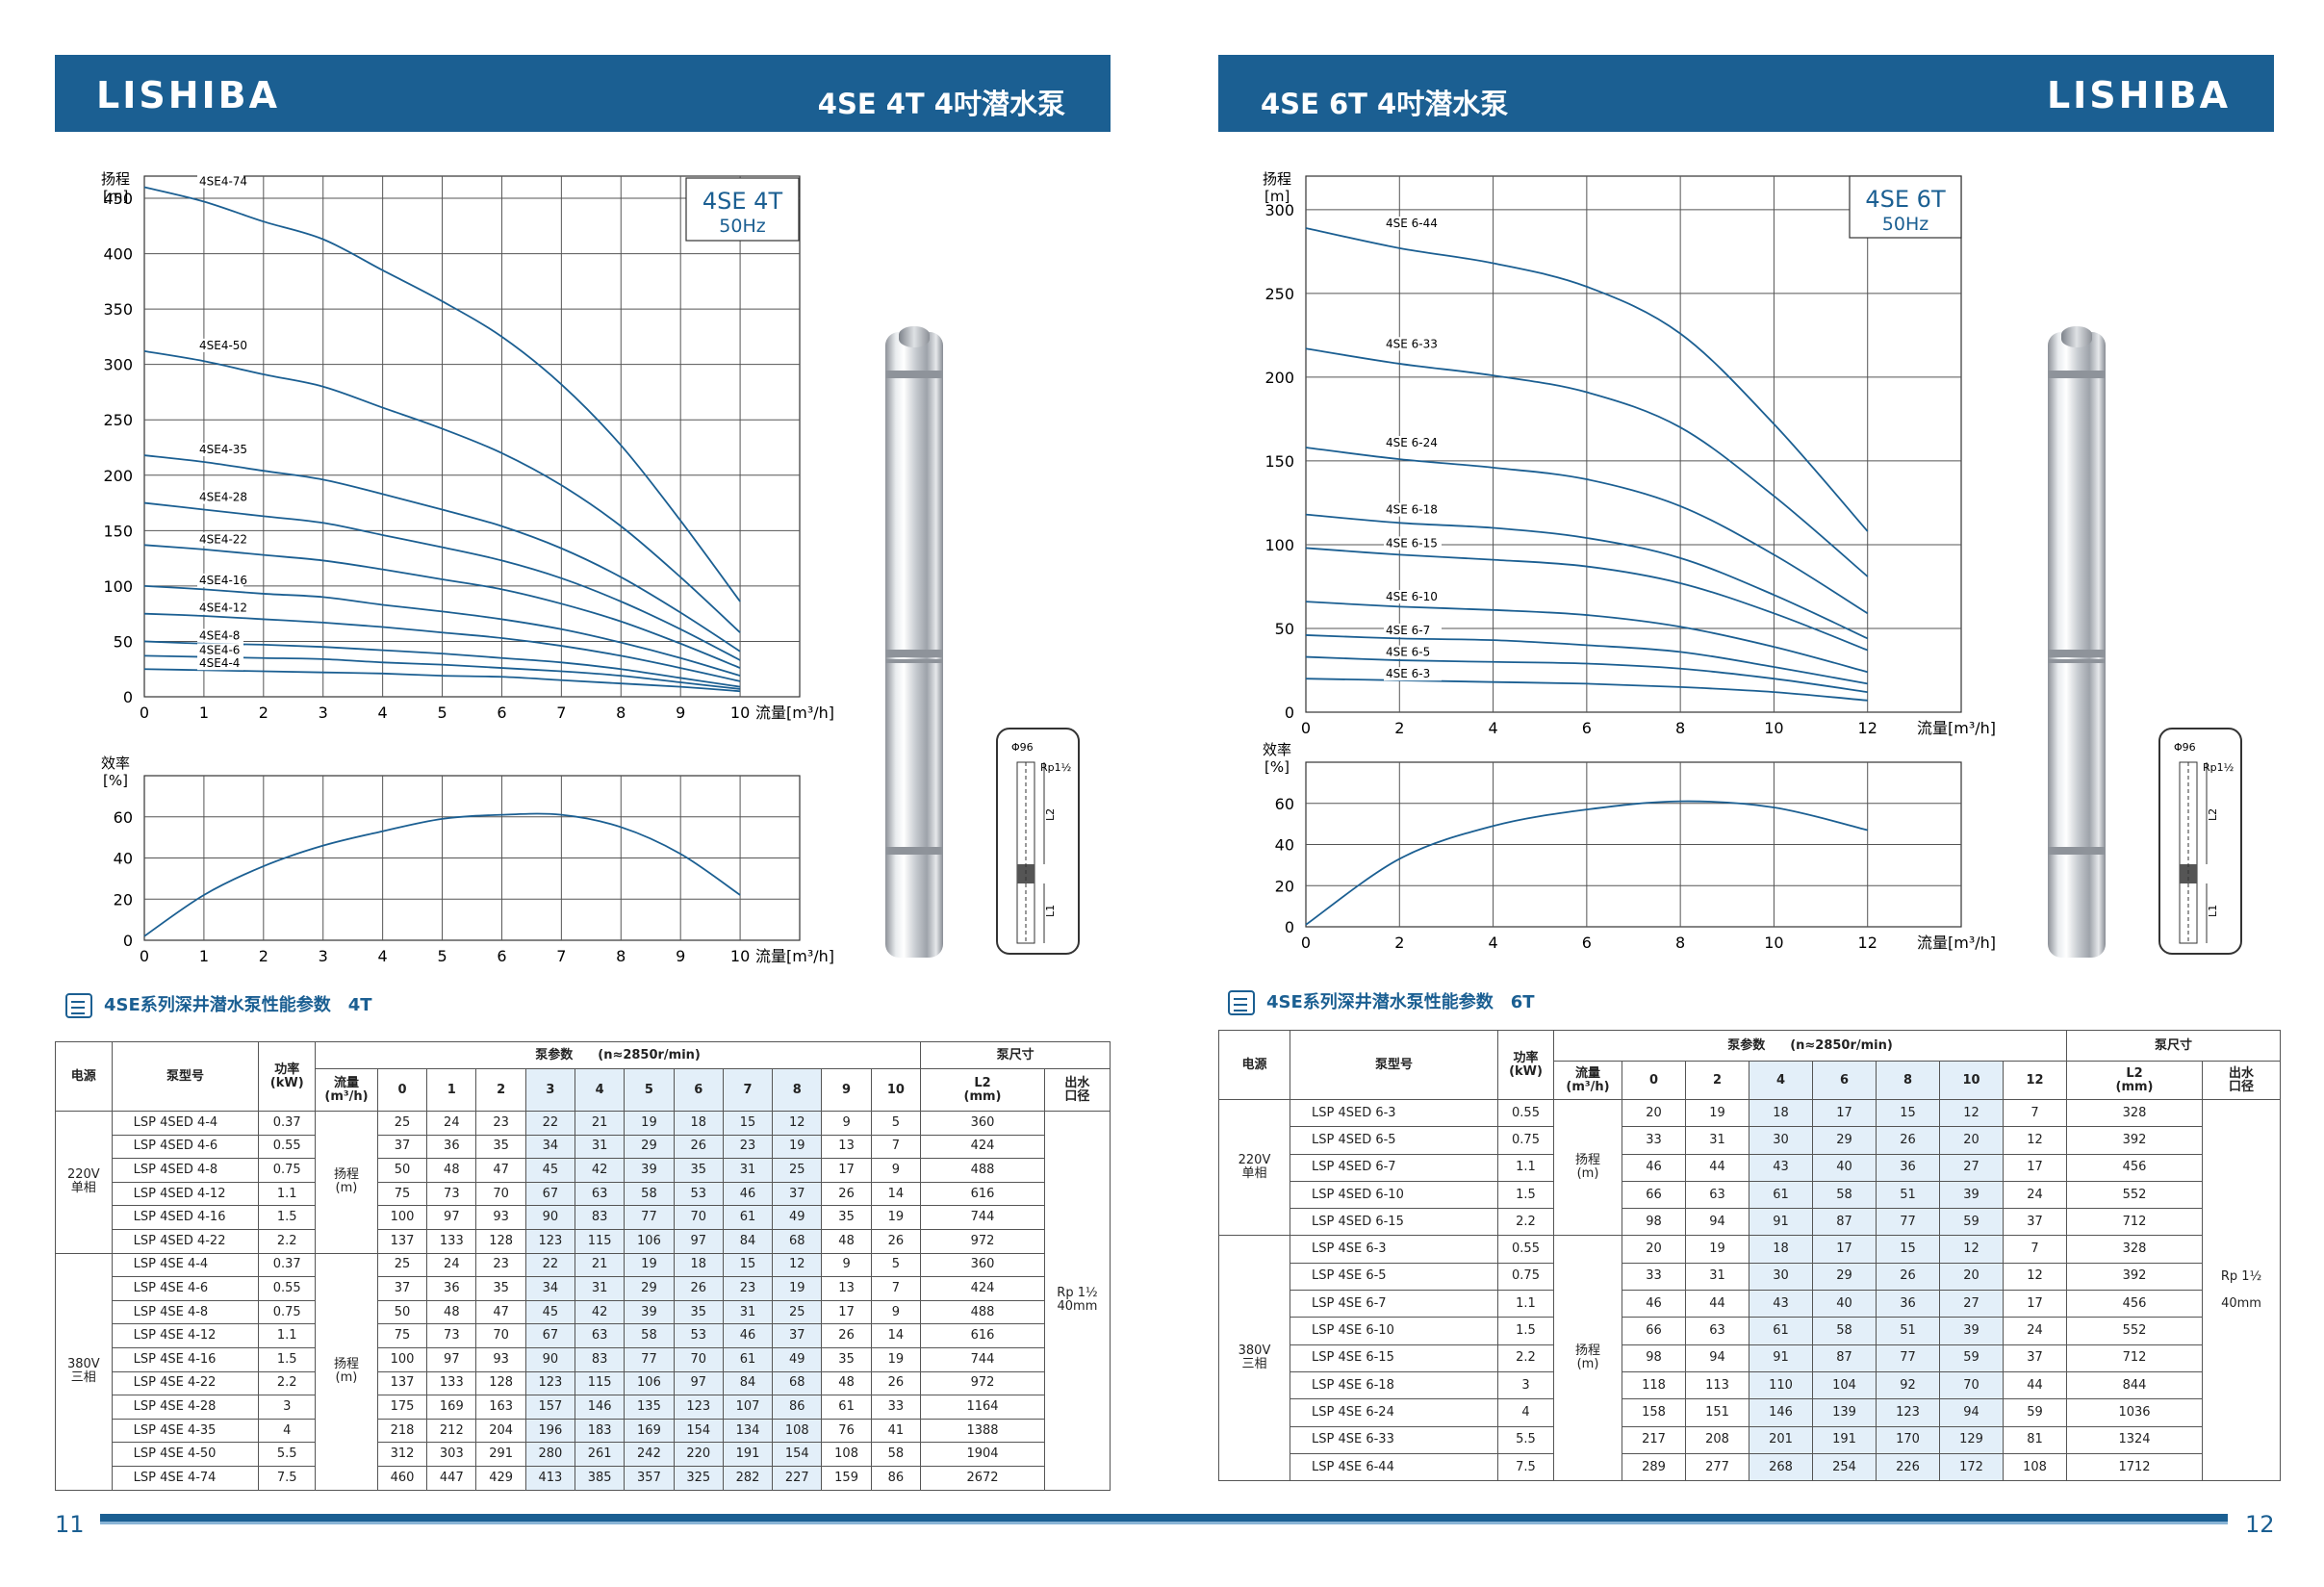  What do you see at coordinates (2135, 1304) in the screenshot?
I see `l2-cell: 456` at bounding box center [2135, 1304].